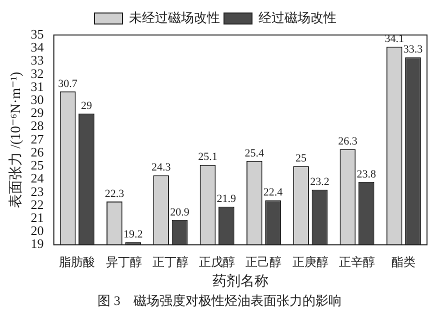 The image size is (439, 321). What do you see at coordinates (413, 50) in the screenshot?
I see `data-label: 33.3` at bounding box center [413, 50].